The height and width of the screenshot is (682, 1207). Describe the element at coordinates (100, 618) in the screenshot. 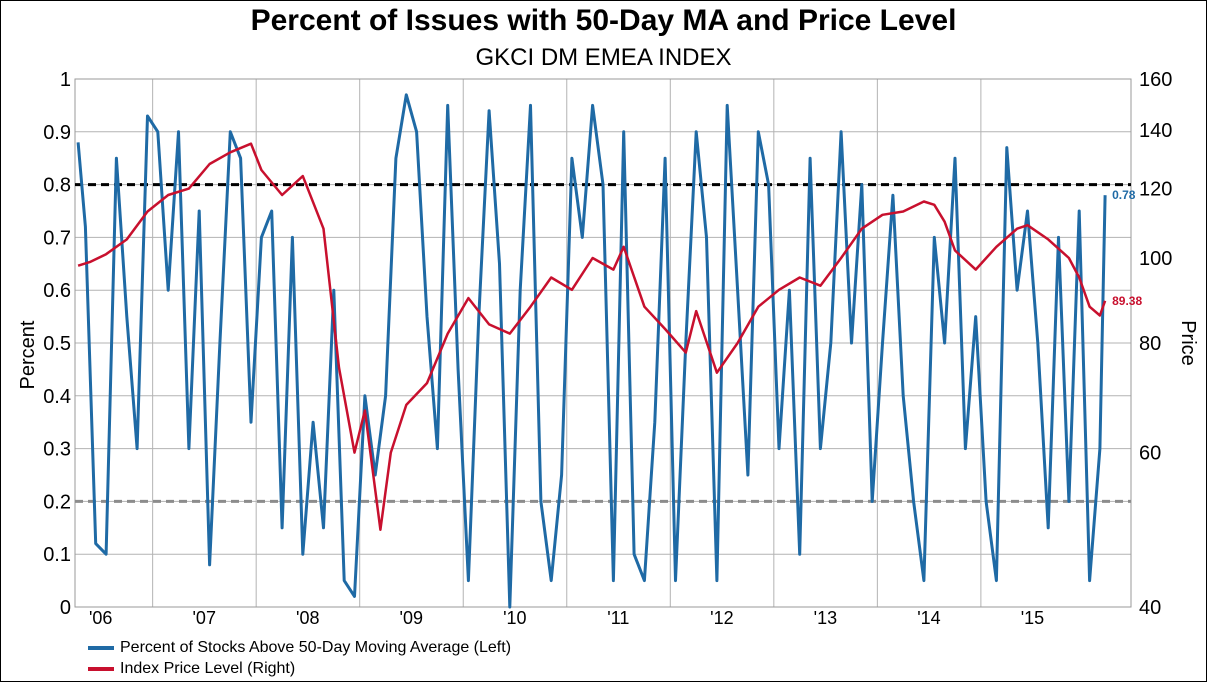

I see `x-tick-label: '06` at that location.